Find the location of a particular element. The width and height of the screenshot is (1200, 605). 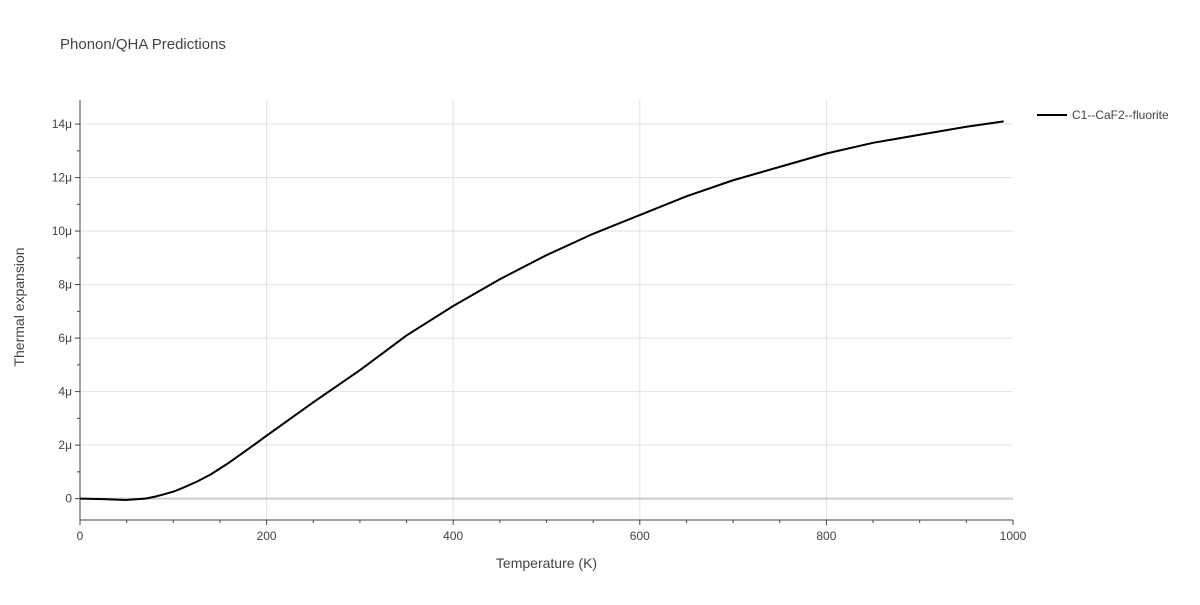

legend-label: C1--CaF2--fluorite is located at coordinates (1120, 115).